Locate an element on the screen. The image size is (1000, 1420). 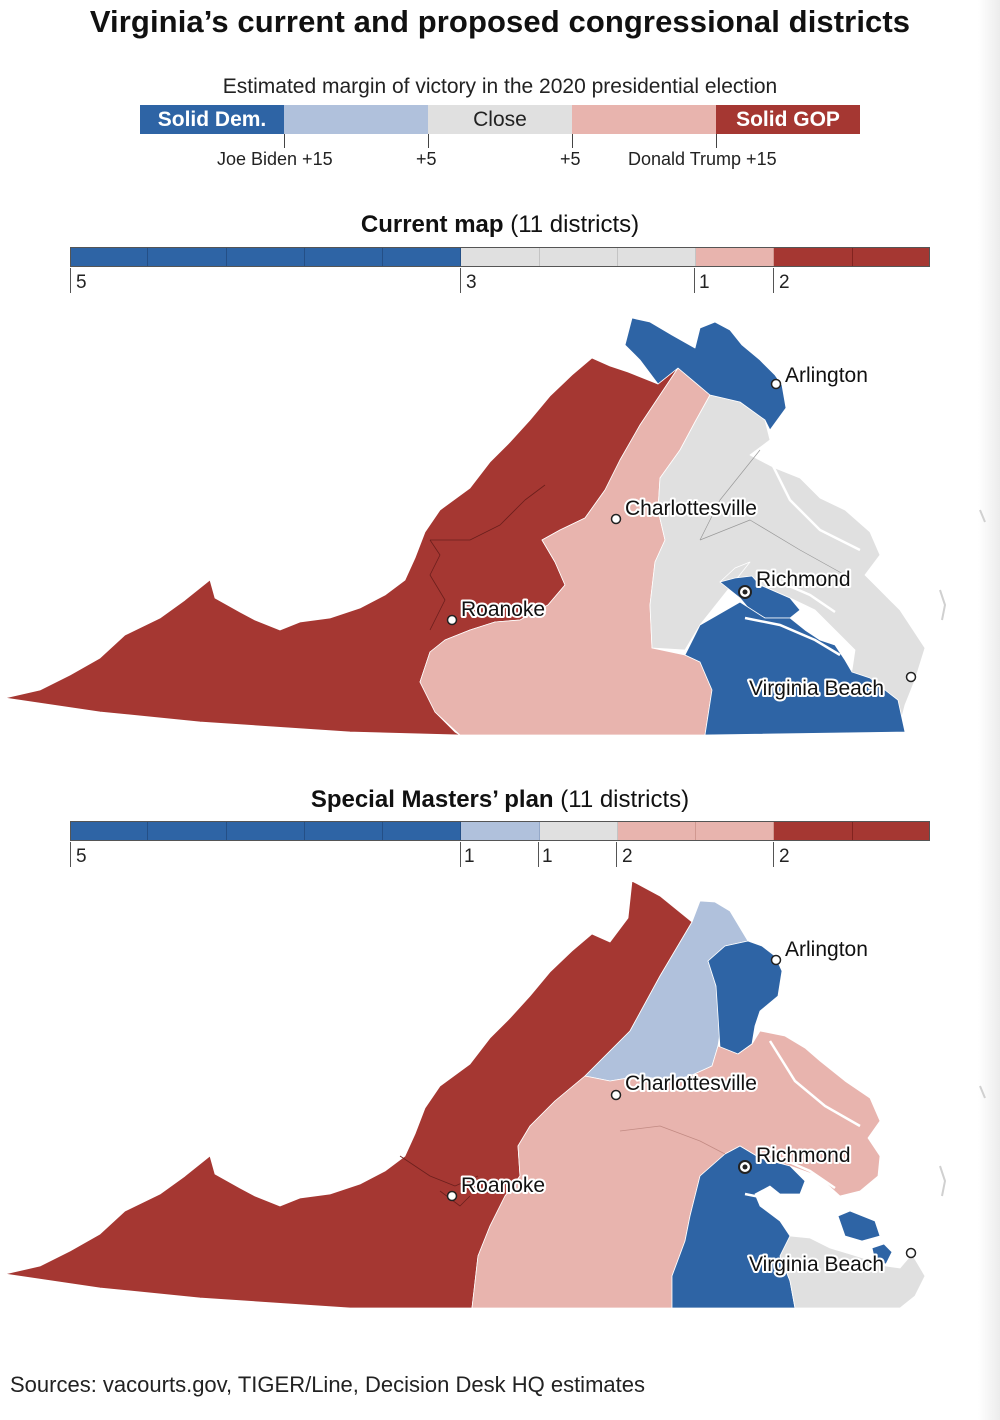
current-map-title: Current map (11 districts) is located at coordinates (500, 225).